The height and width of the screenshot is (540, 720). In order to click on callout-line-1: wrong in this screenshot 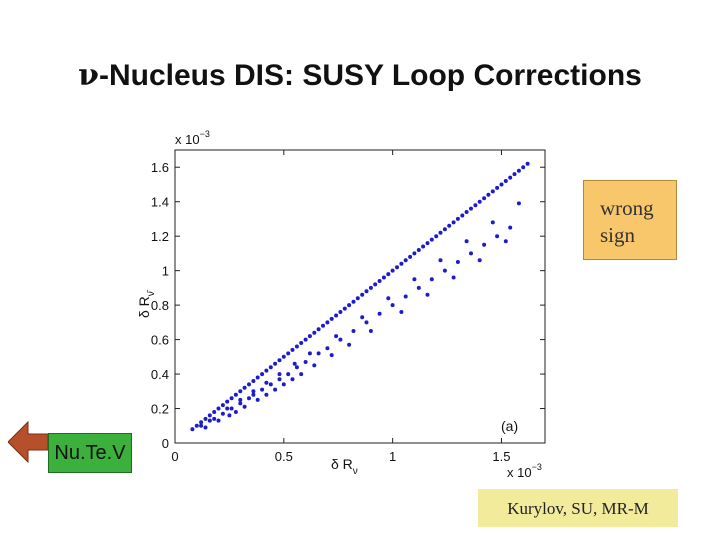, I will do `click(627, 208)`.